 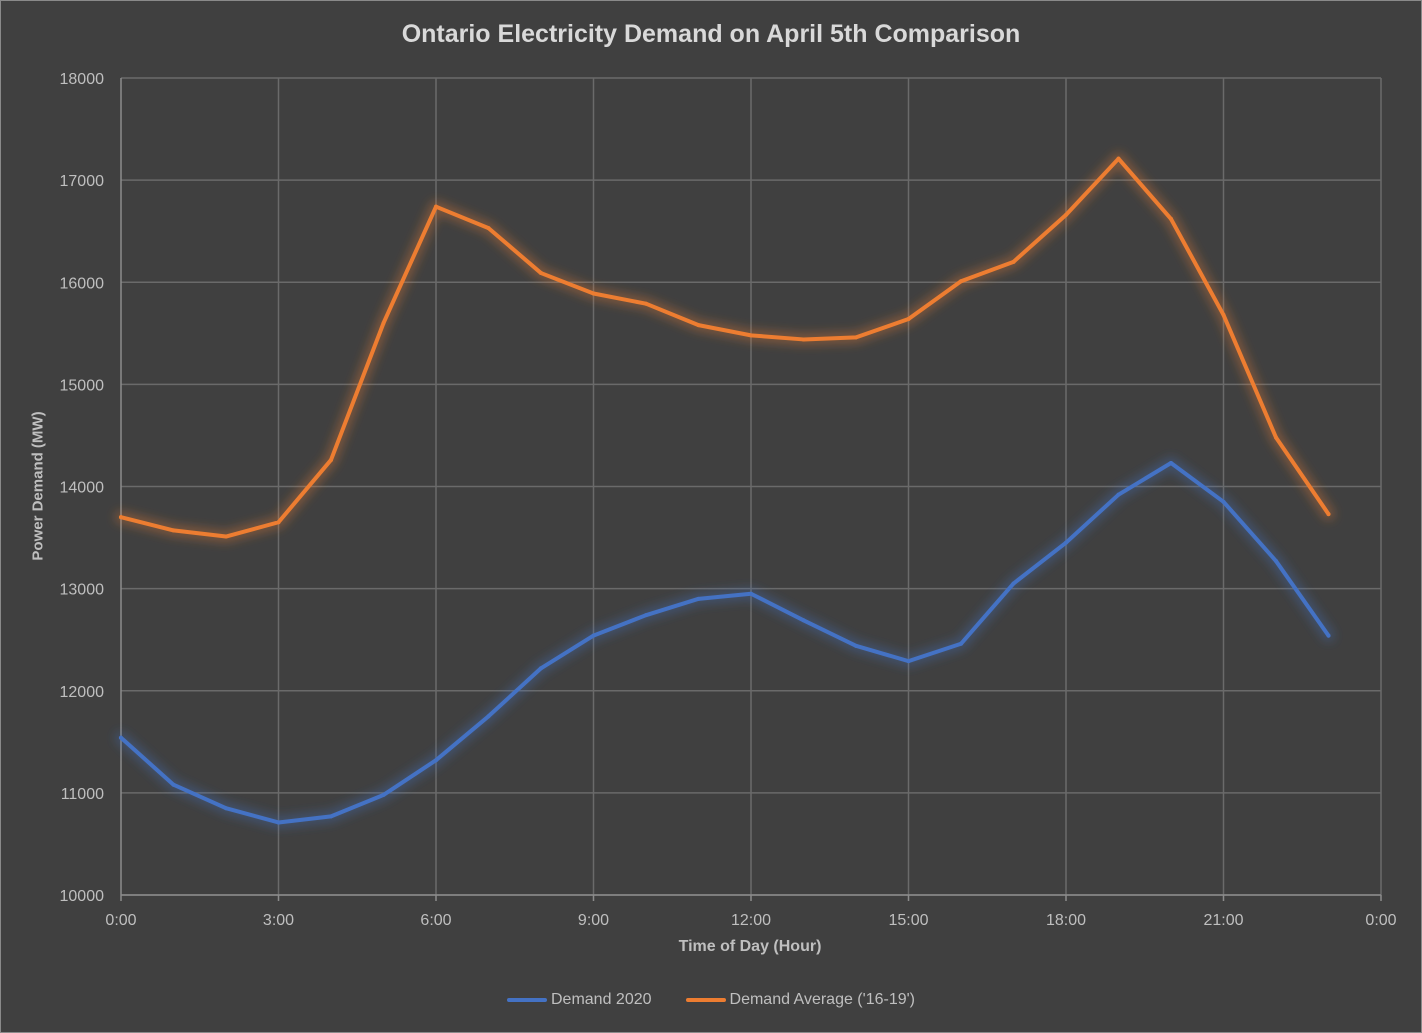 What do you see at coordinates (82, 794) in the screenshot?
I see `y-tick-label: 11000` at bounding box center [82, 794].